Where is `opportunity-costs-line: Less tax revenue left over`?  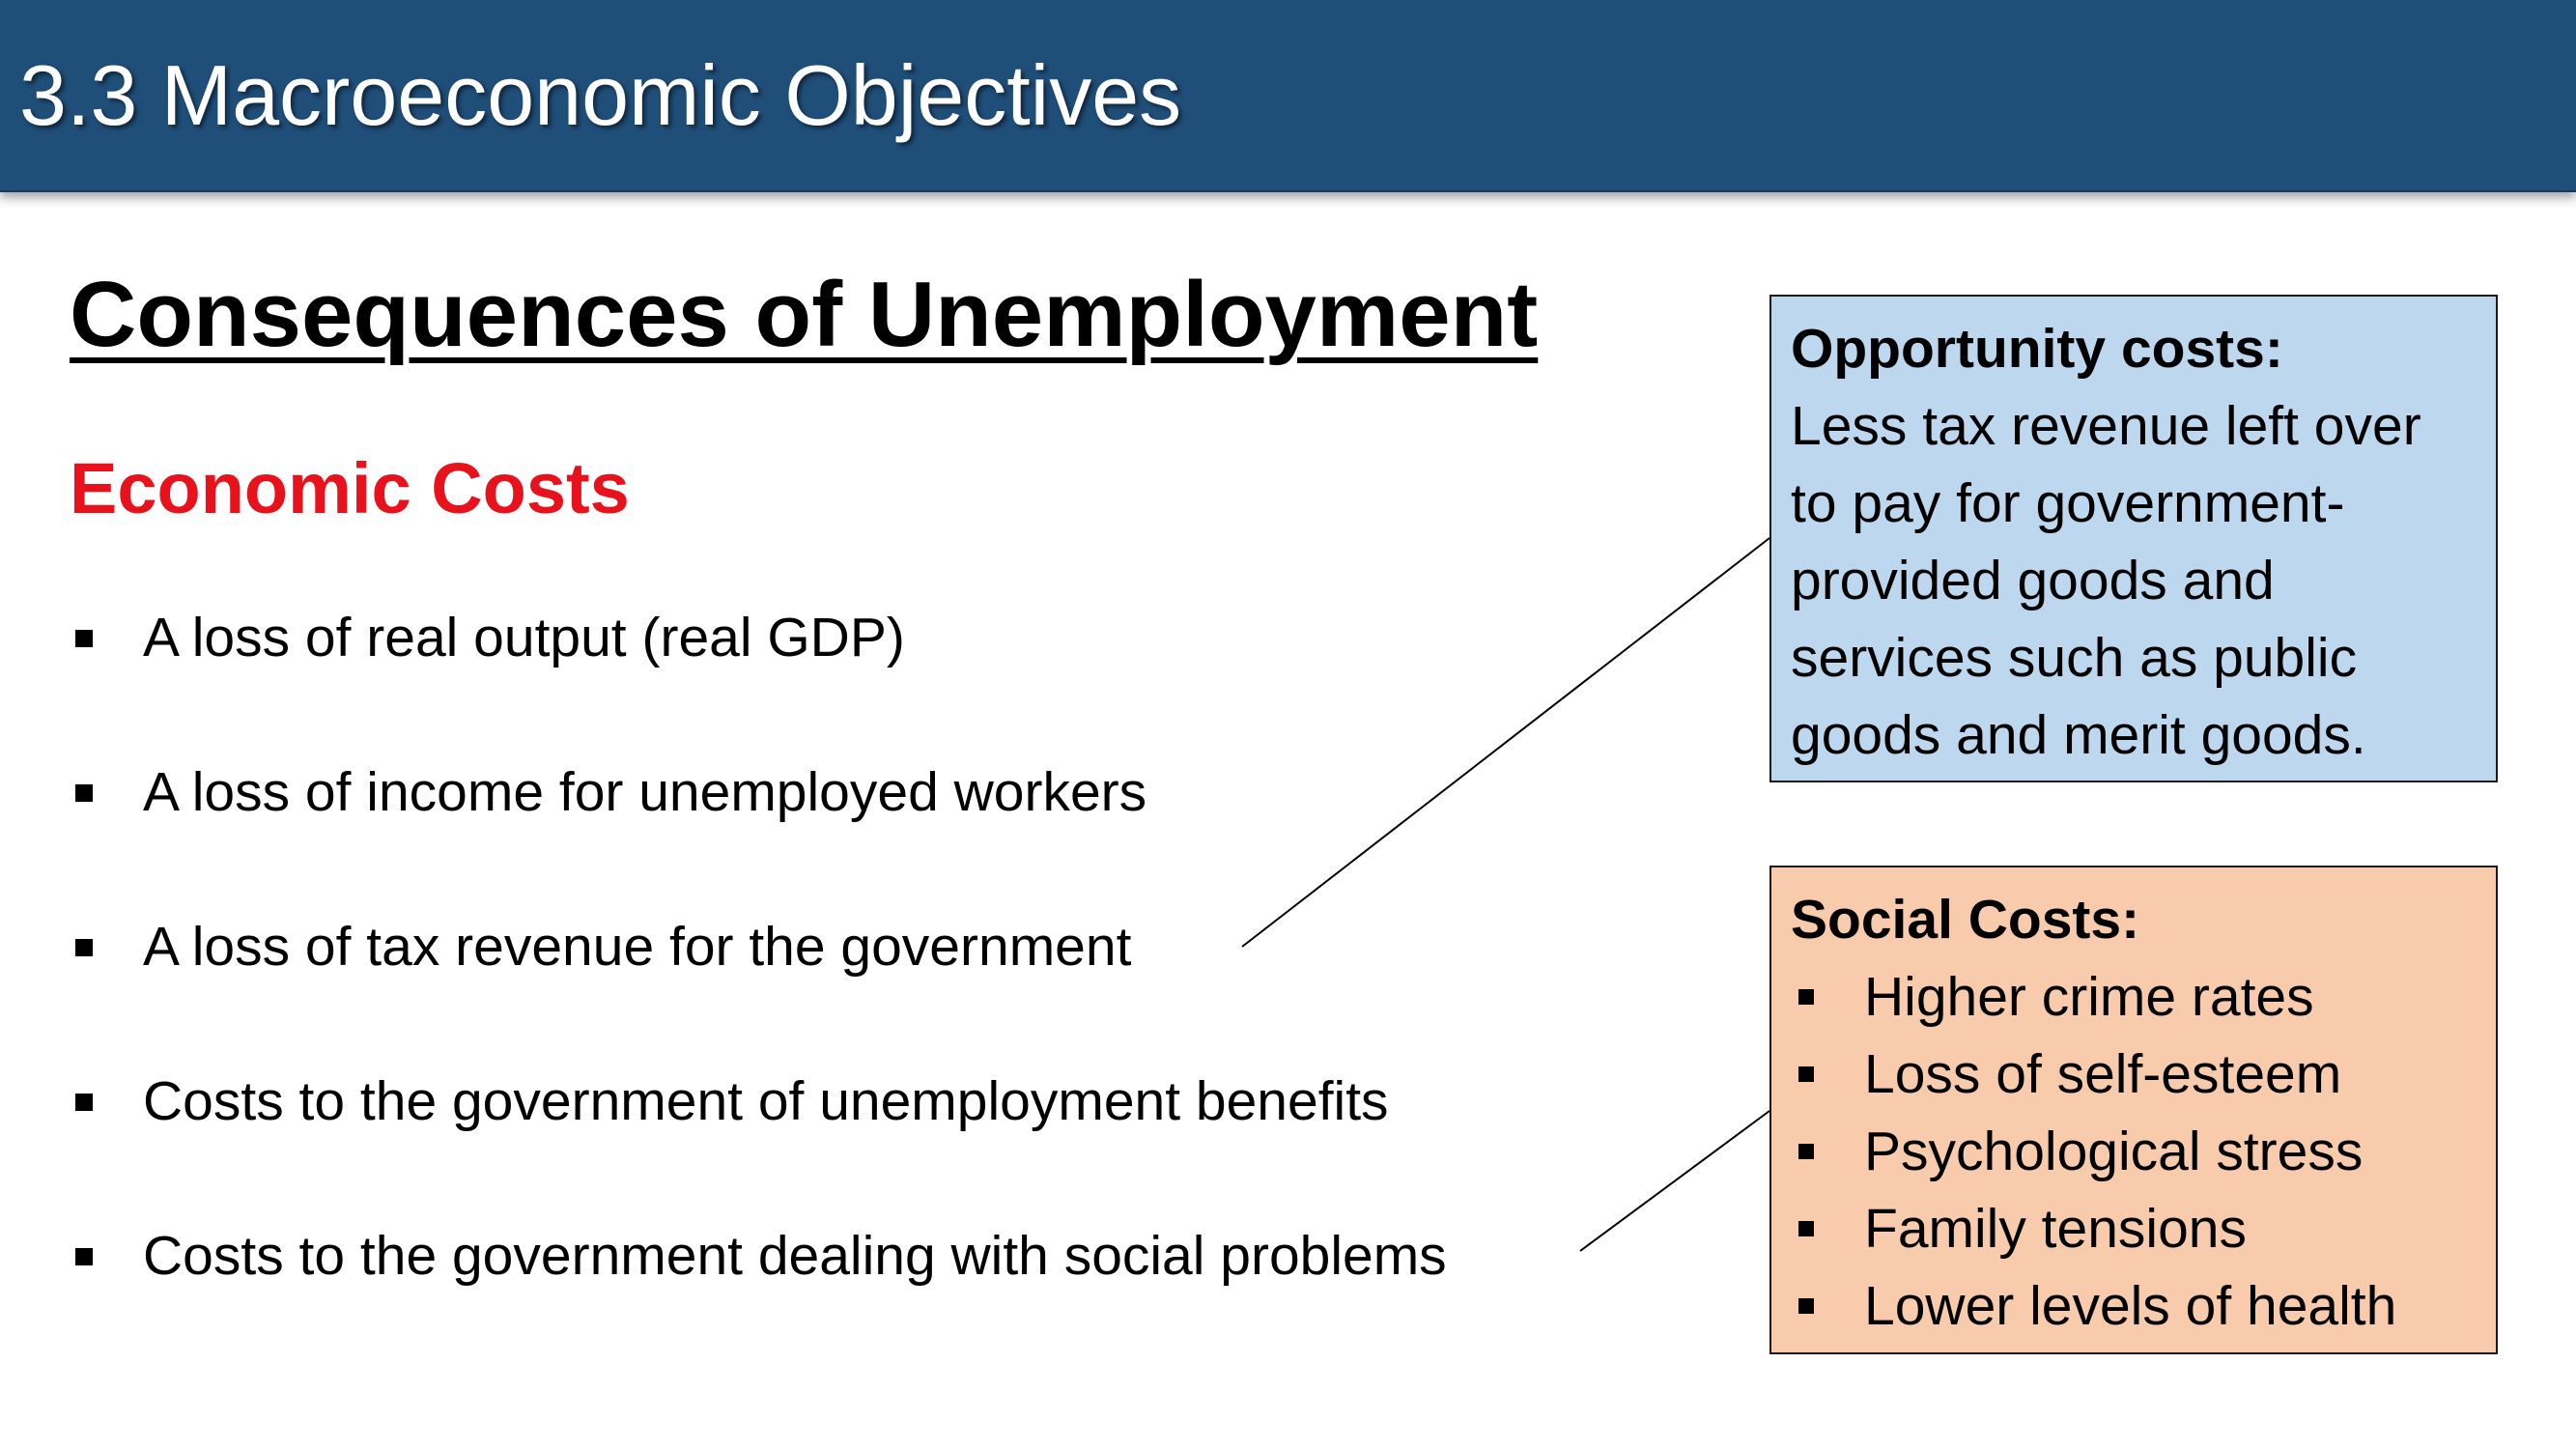 opportunity-costs-line: Less tax revenue left over is located at coordinates (2106, 426).